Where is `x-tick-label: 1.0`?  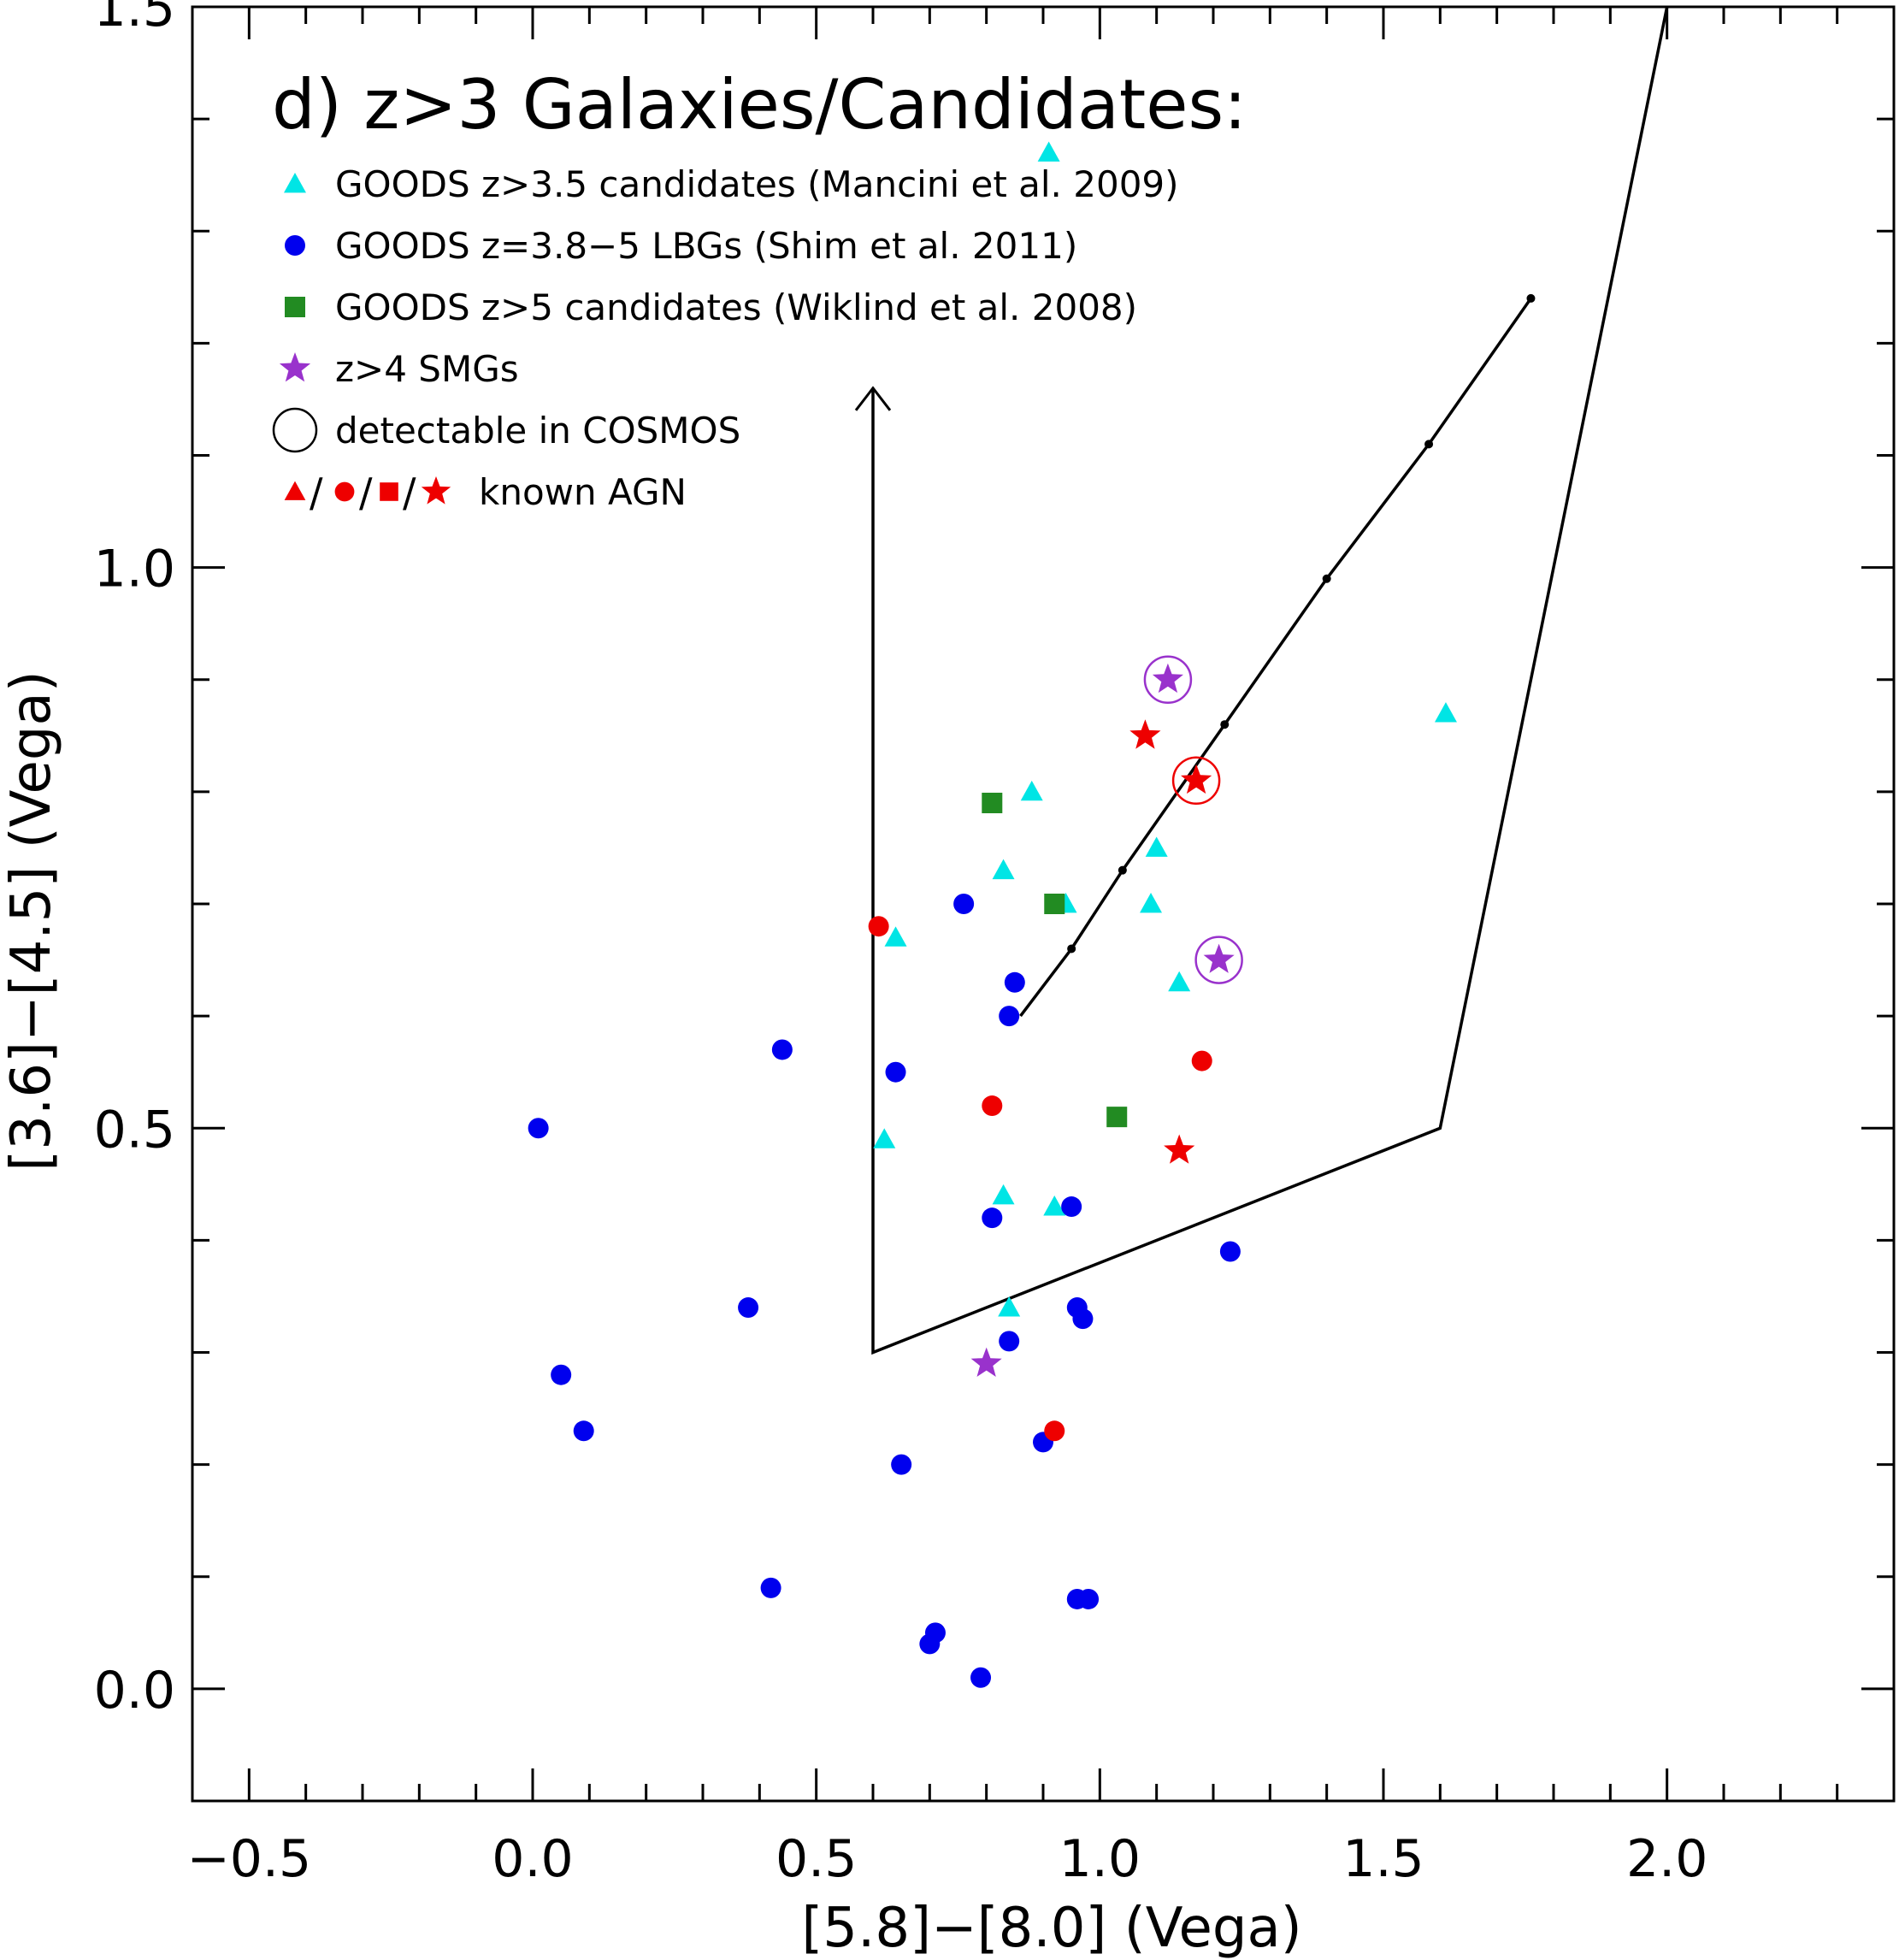
x-tick-label: 1.0 is located at coordinates (1100, 1859).